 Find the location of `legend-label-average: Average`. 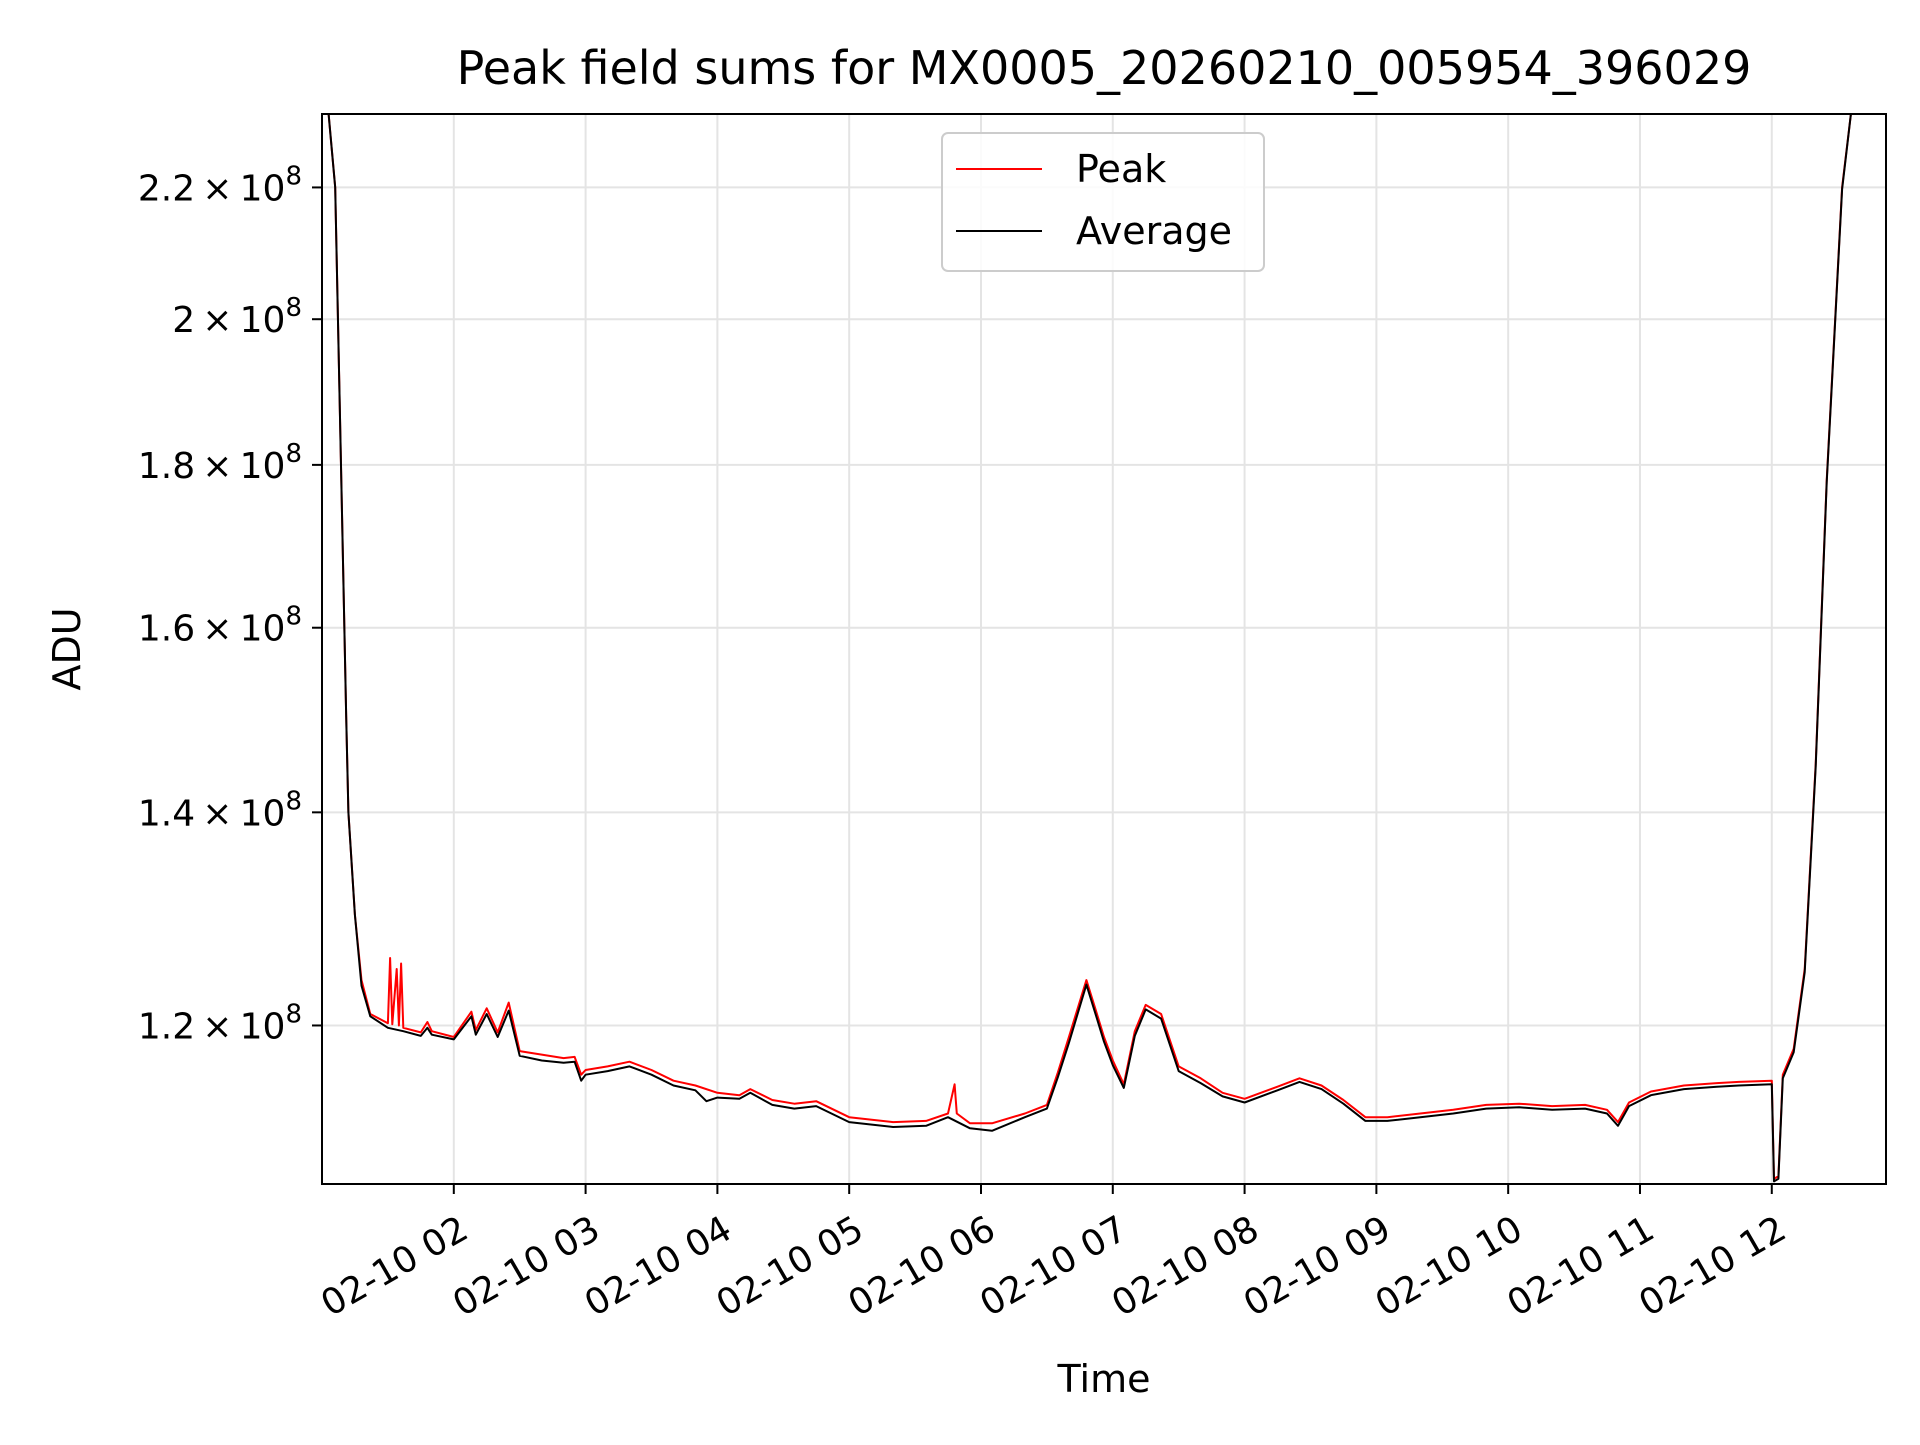

legend-label-average: Average is located at coordinates (1154, 231).